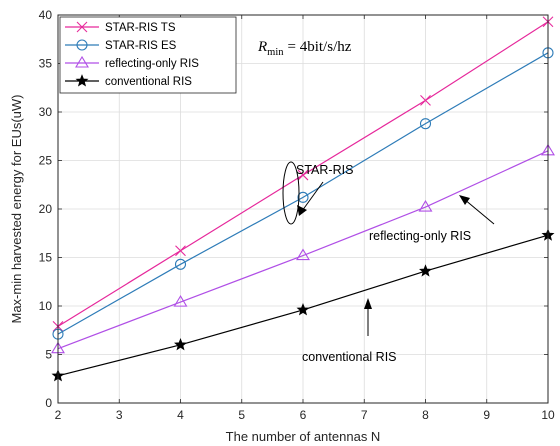 This screenshot has width=560, height=446. I want to click on legend-label: conventional RIS, so click(148, 82).